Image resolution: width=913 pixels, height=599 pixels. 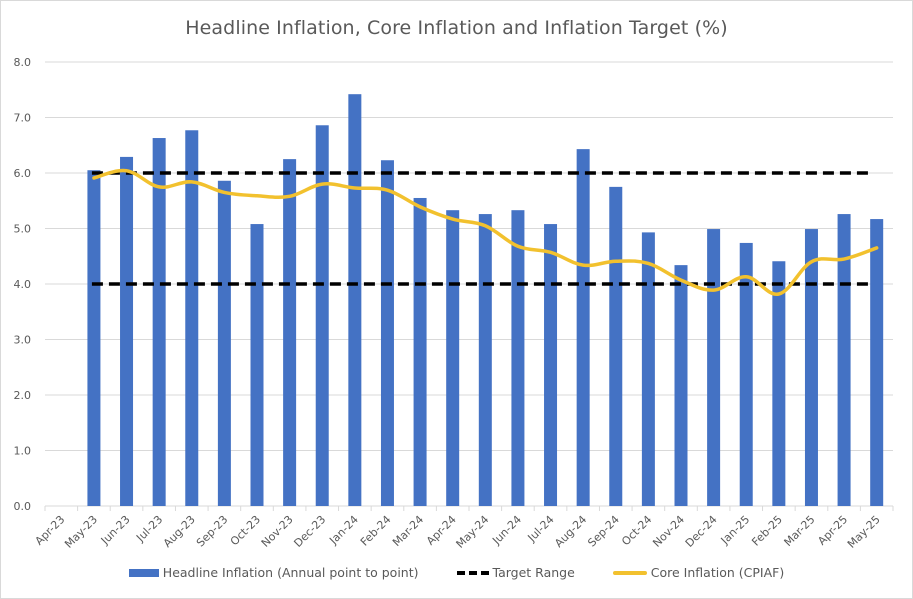 I want to click on x-tick-label: Dec-23, so click(x=309, y=531).